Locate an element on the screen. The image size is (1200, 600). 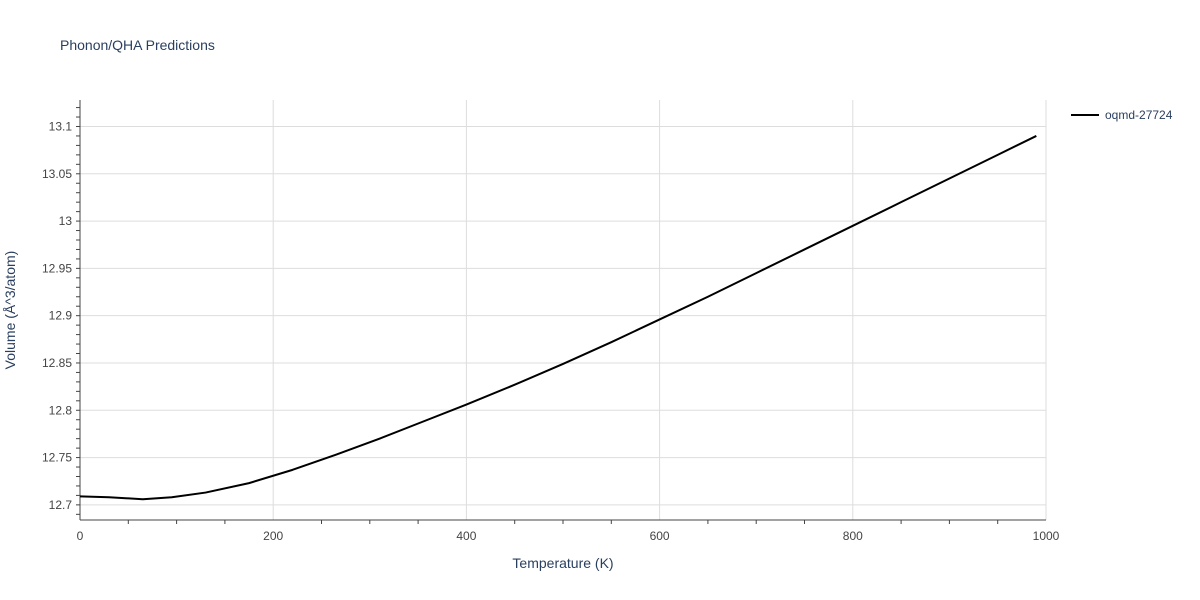
y-tick-label: 12.75 is located at coordinates (57, 458).